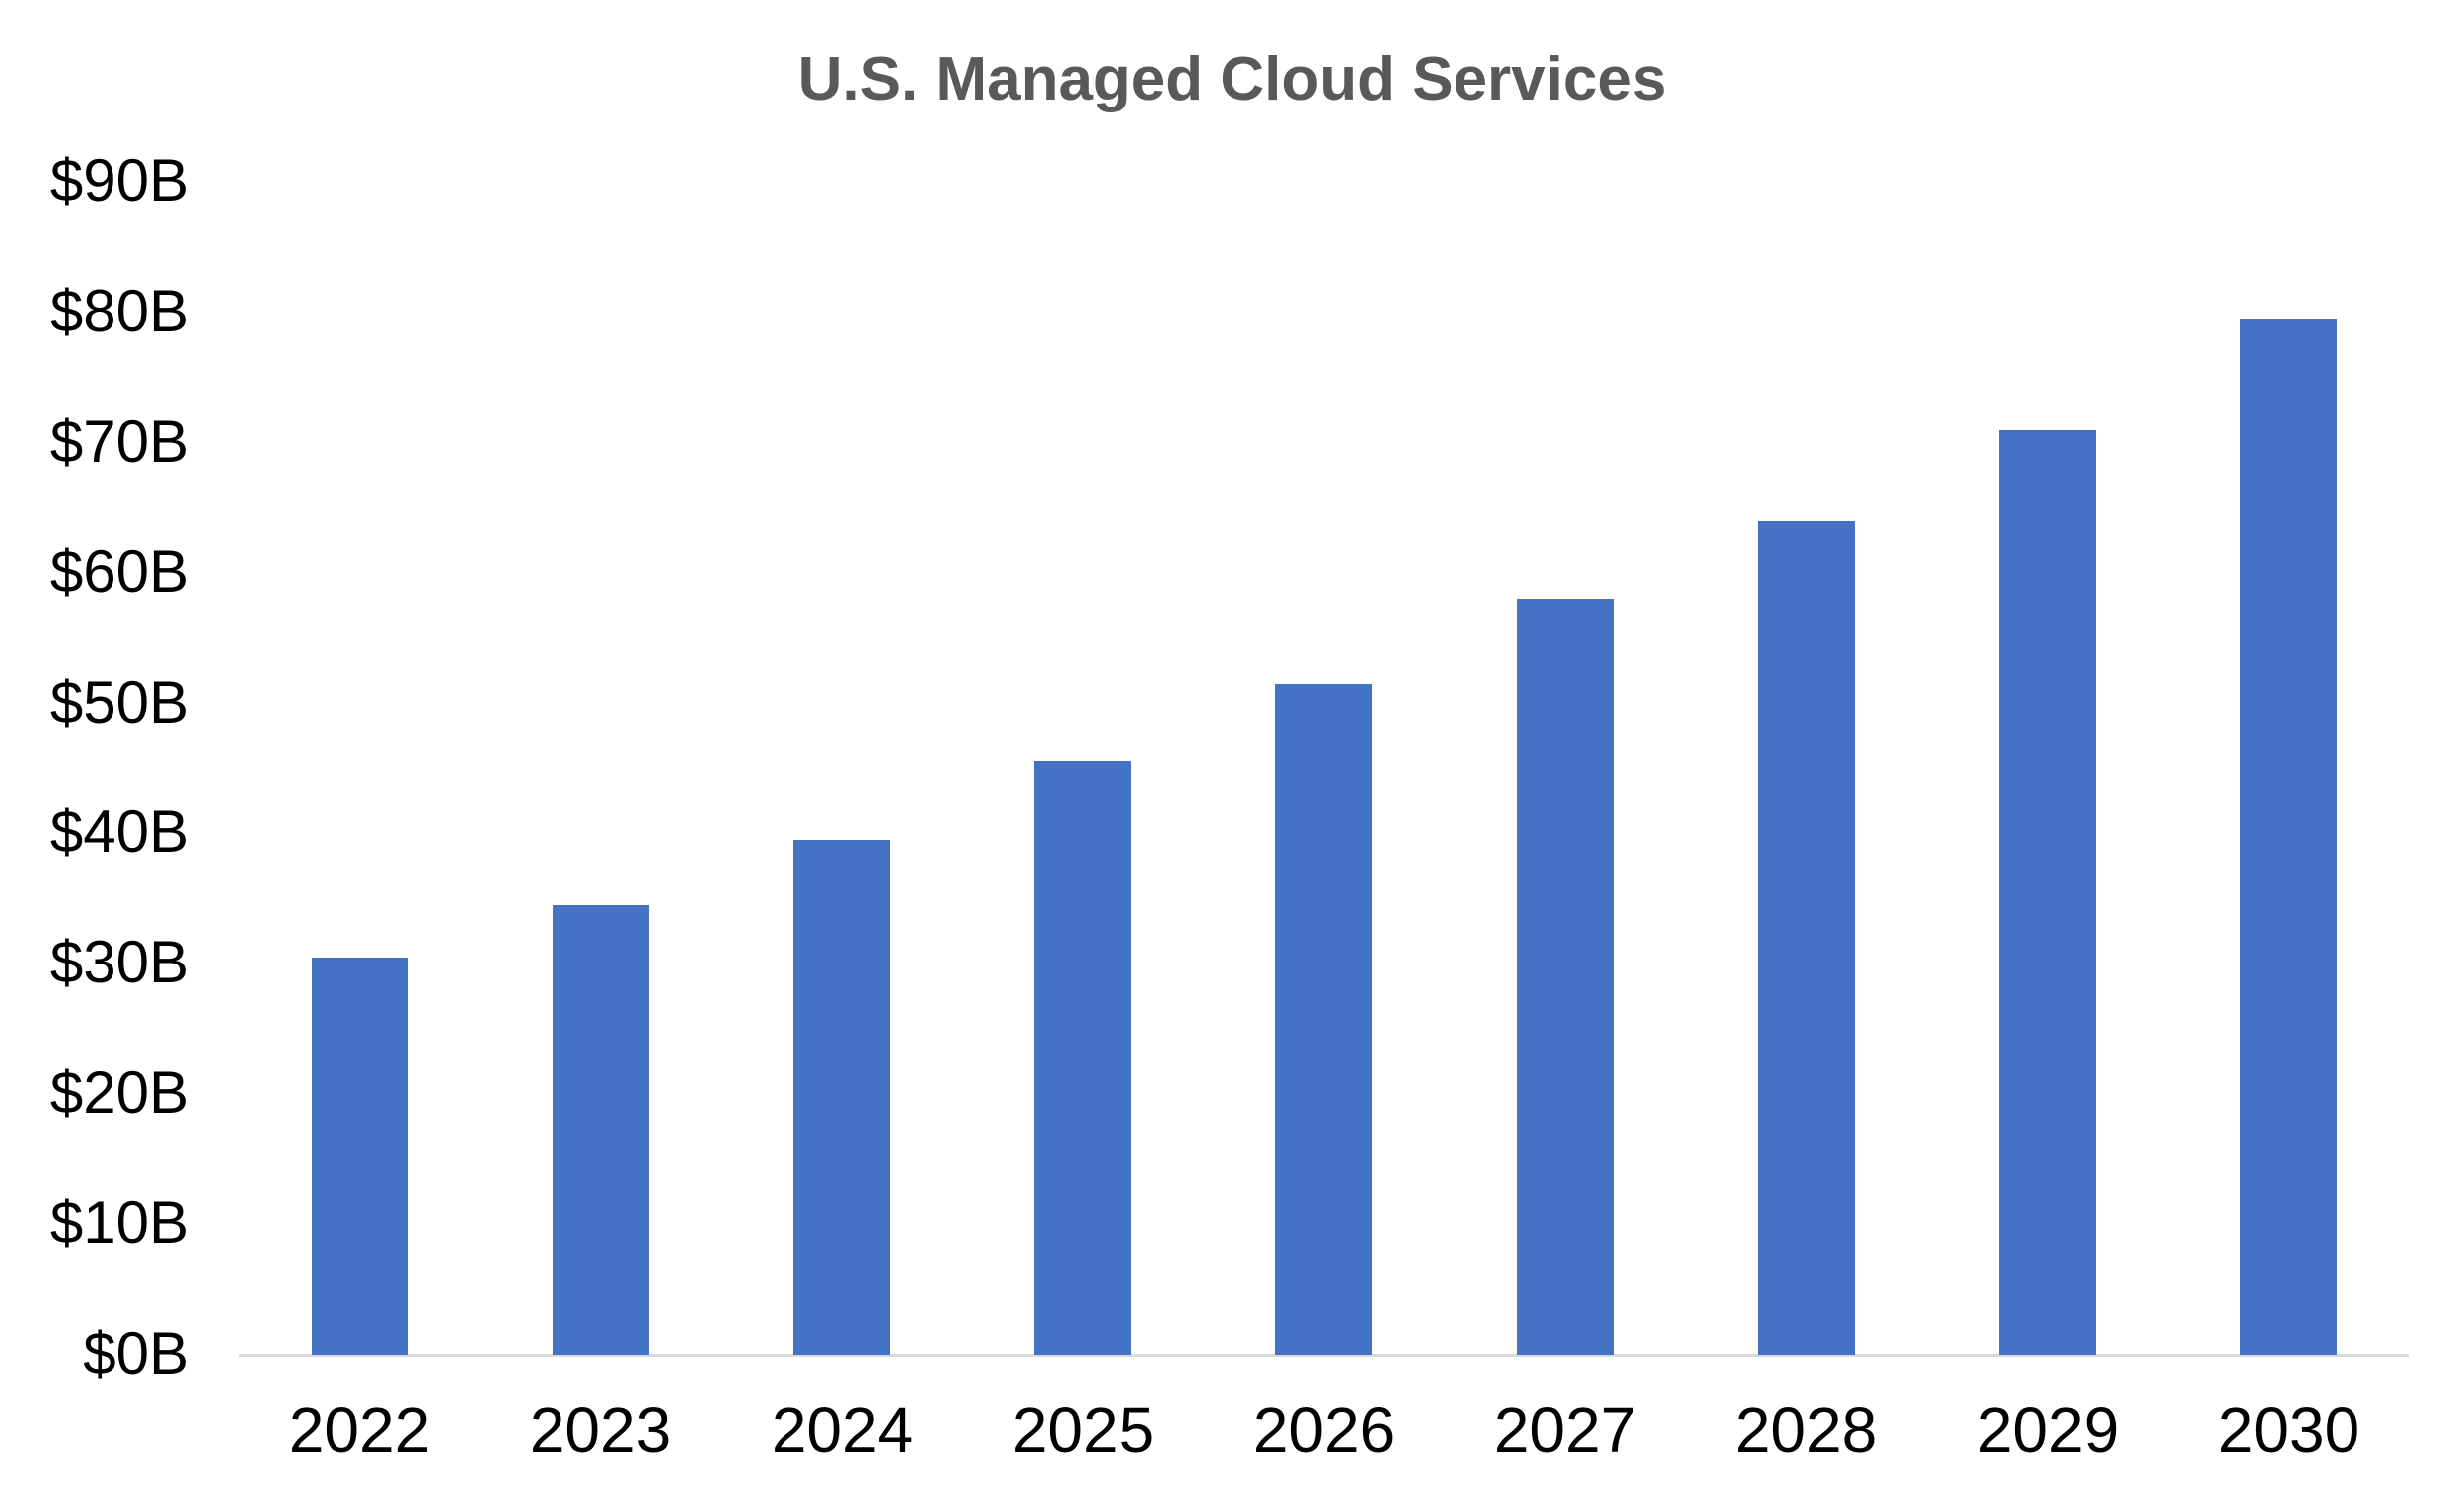 The height and width of the screenshot is (1500, 2464). I want to click on y-axis-tick-label: $70B, so click(119, 441).